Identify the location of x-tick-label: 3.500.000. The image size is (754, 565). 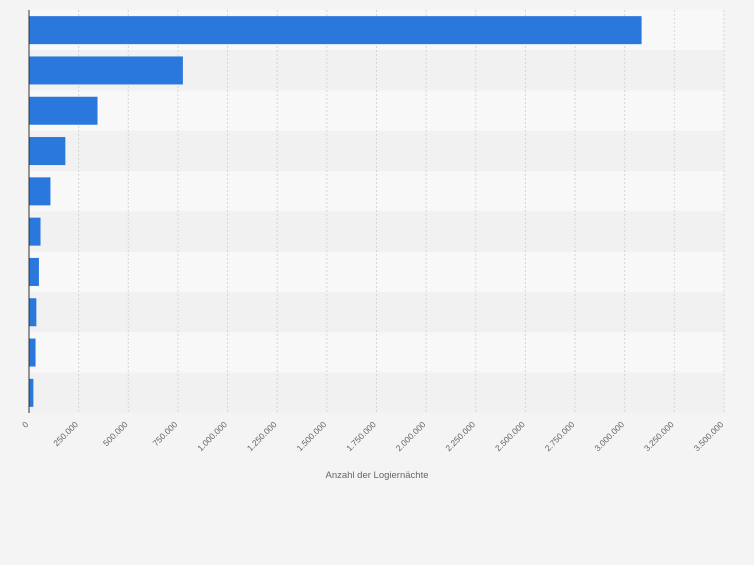
(709, 436).